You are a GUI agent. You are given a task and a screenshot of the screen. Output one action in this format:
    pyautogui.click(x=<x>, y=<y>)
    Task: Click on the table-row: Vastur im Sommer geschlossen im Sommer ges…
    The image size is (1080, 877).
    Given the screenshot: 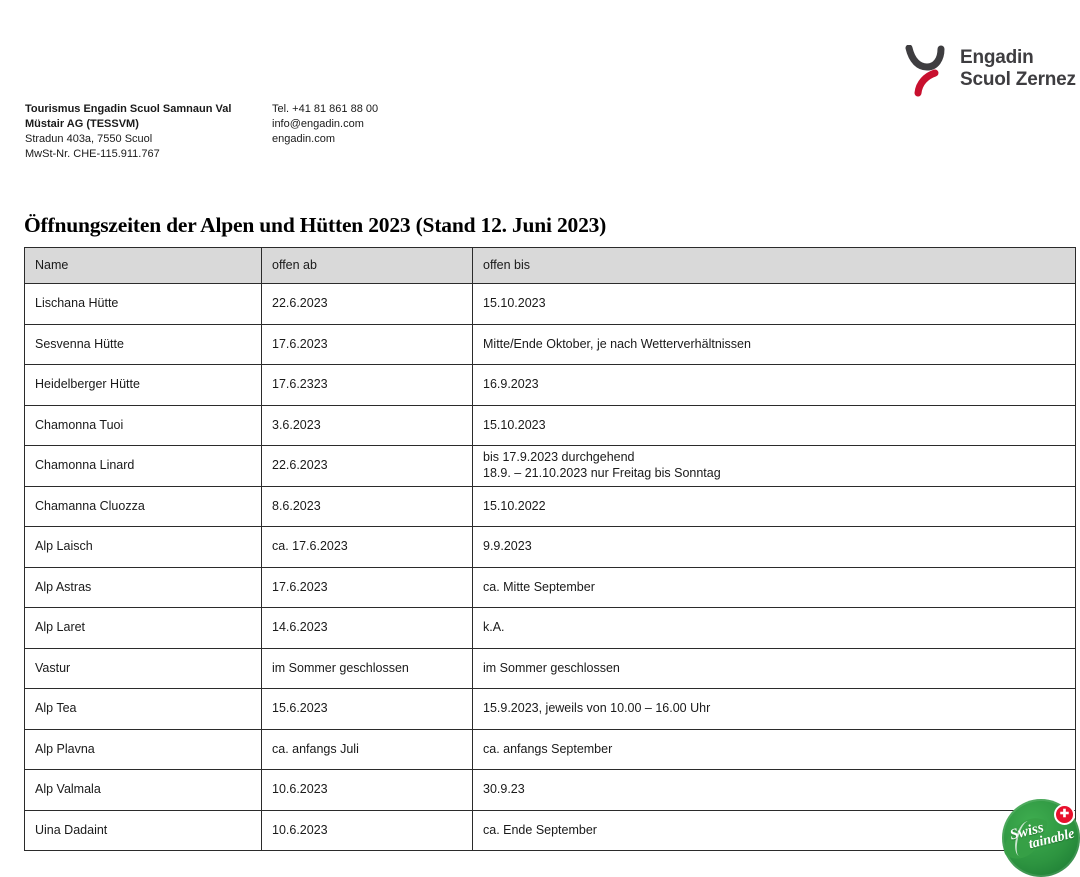 What is the action you would take?
    pyautogui.click(x=550, y=668)
    